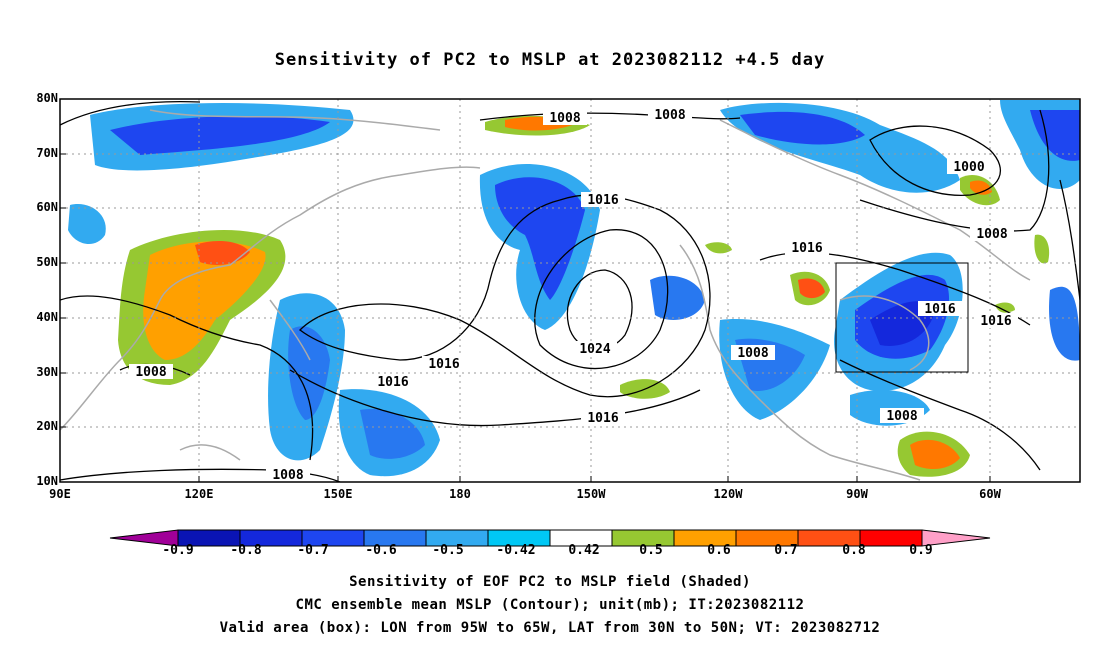  What do you see at coordinates (47, 262) in the screenshot?
I see `lat-tick-label: 50N` at bounding box center [47, 262].